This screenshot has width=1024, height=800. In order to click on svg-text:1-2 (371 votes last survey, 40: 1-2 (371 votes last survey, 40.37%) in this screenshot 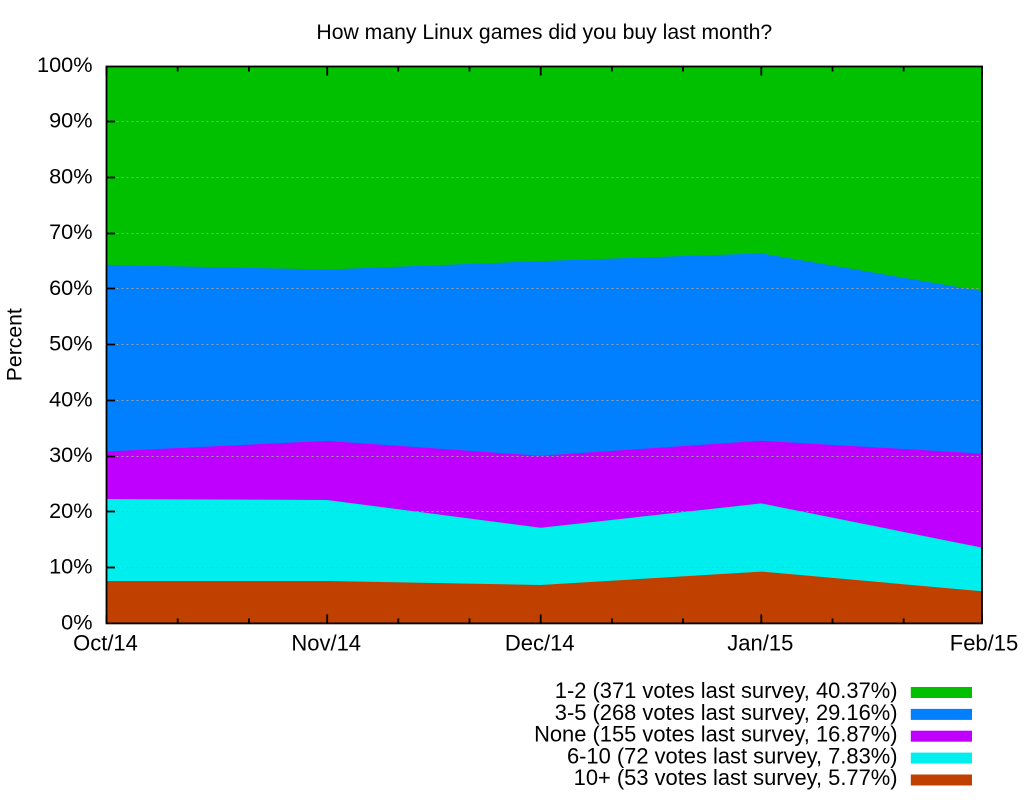, I will do `click(726, 690)`.